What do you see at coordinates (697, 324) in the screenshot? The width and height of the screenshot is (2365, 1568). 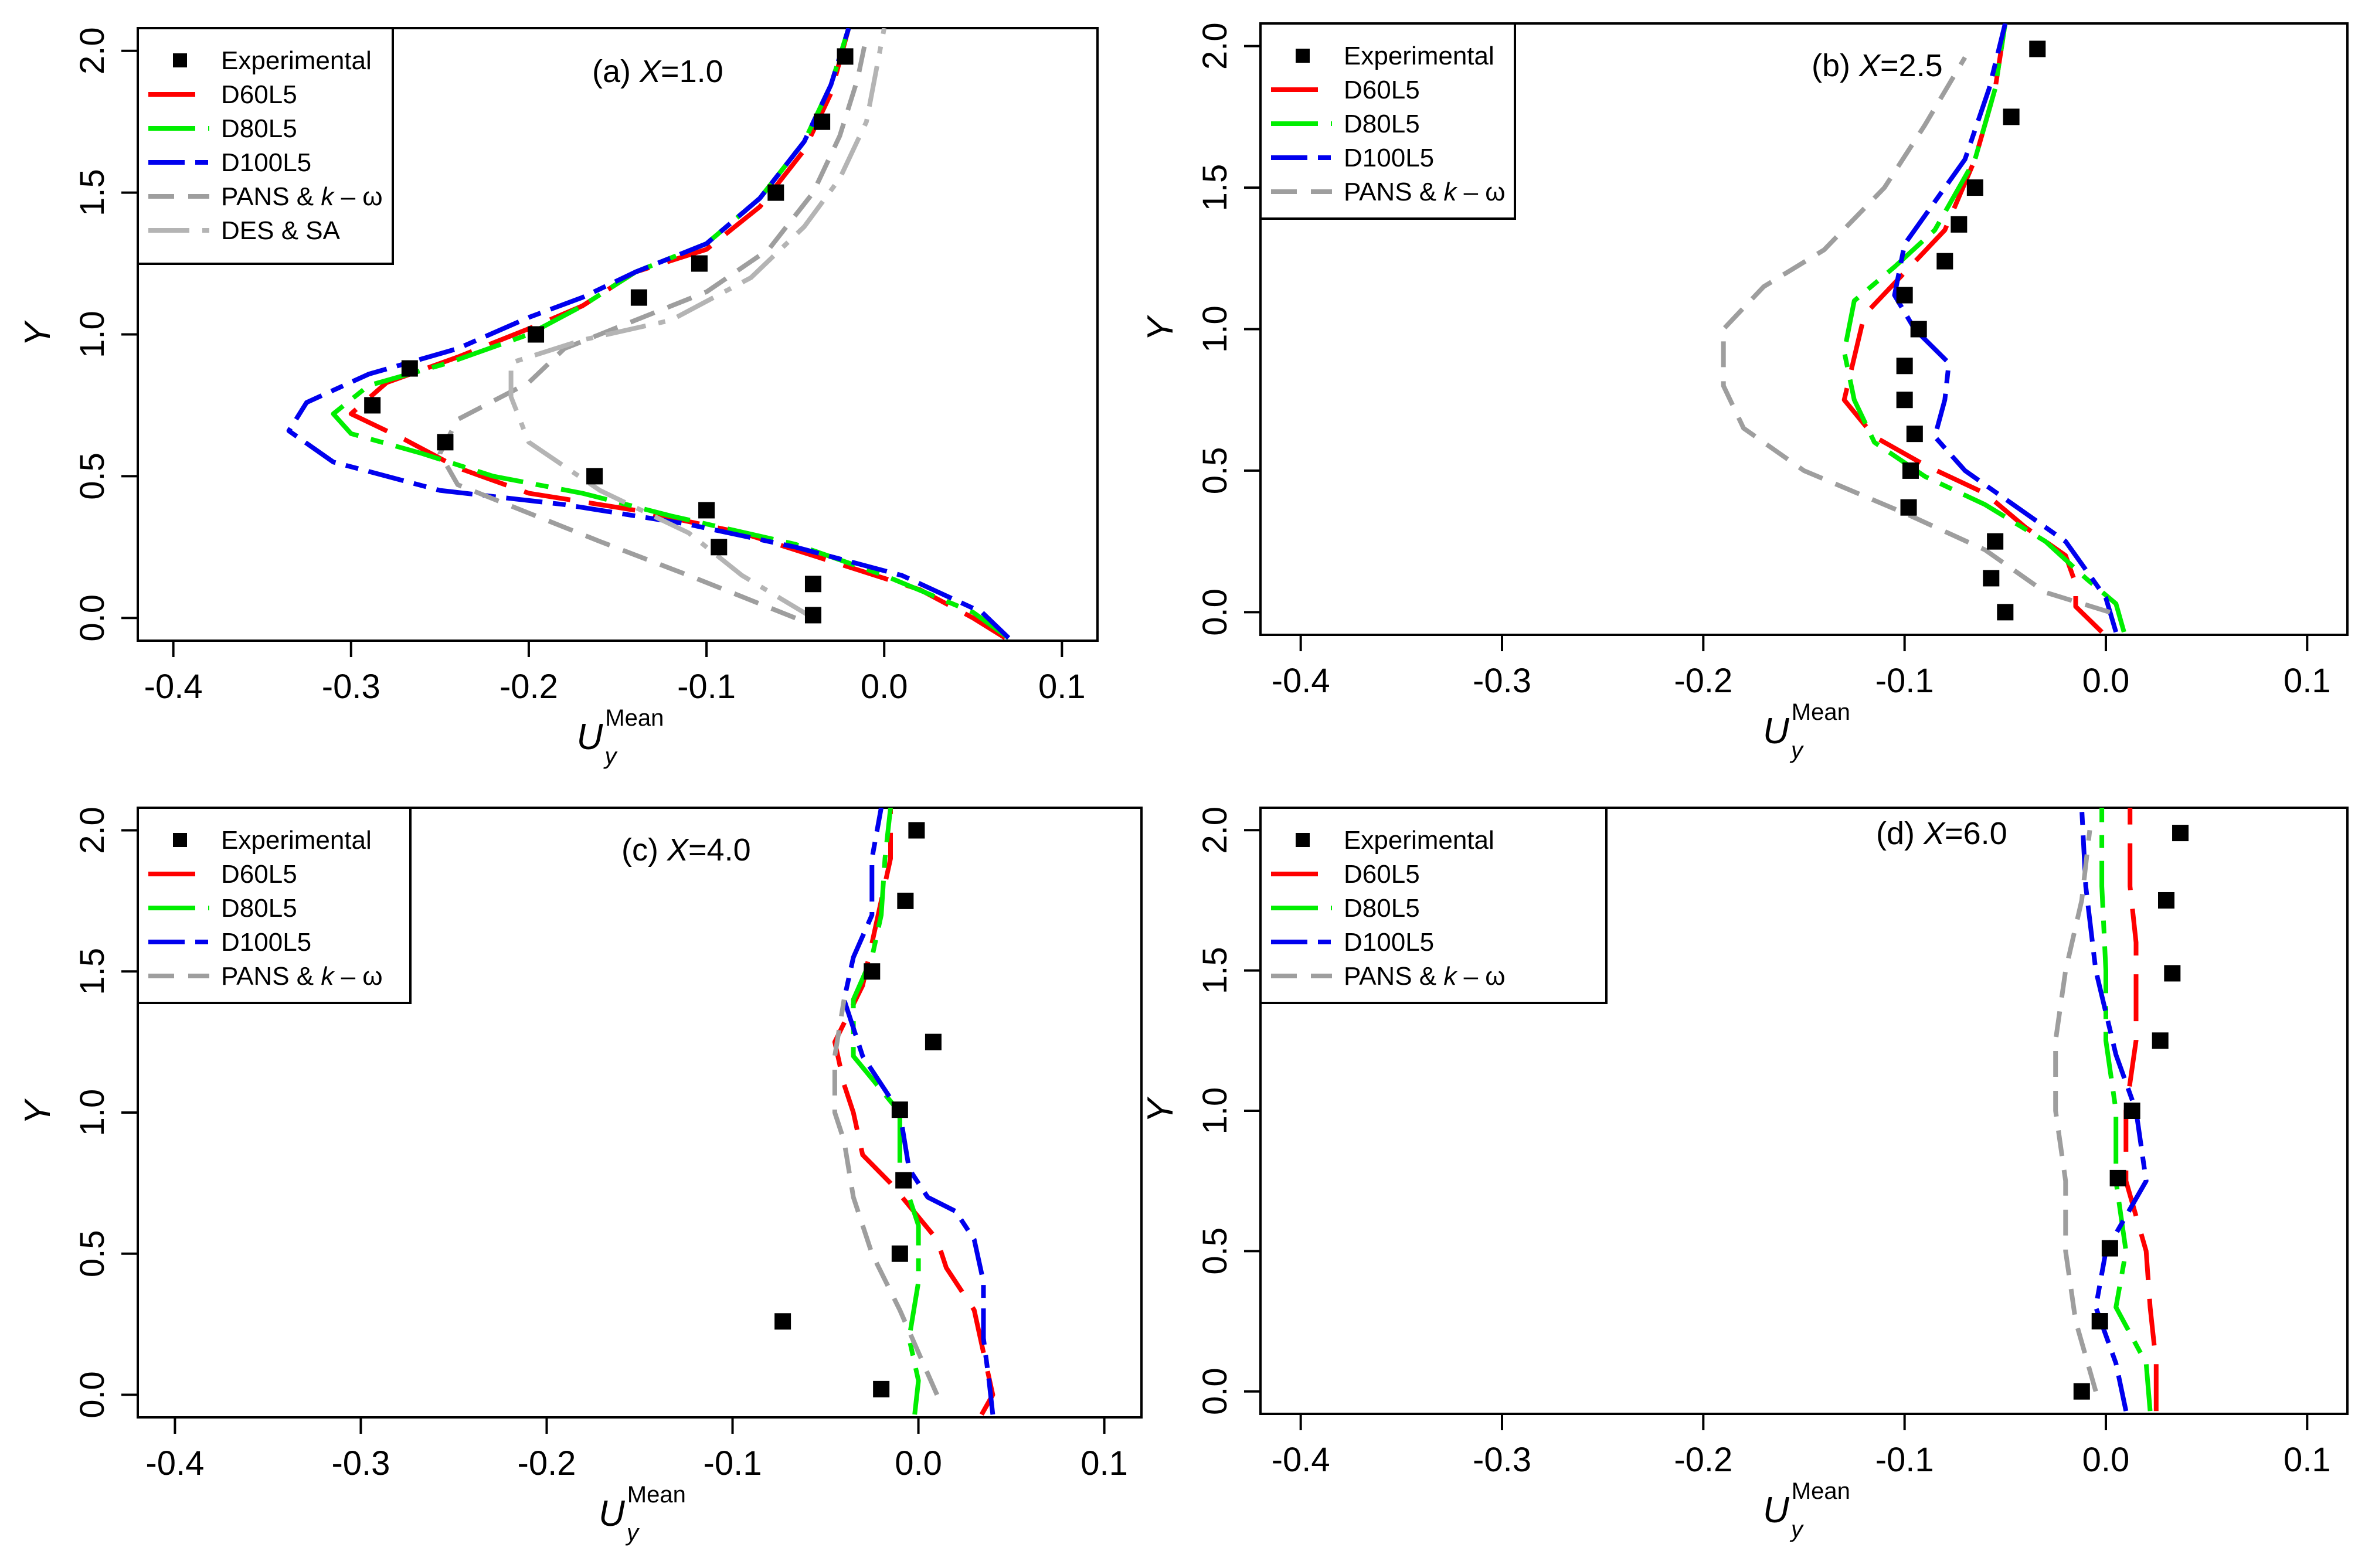 I see `series-des-sa` at bounding box center [697, 324].